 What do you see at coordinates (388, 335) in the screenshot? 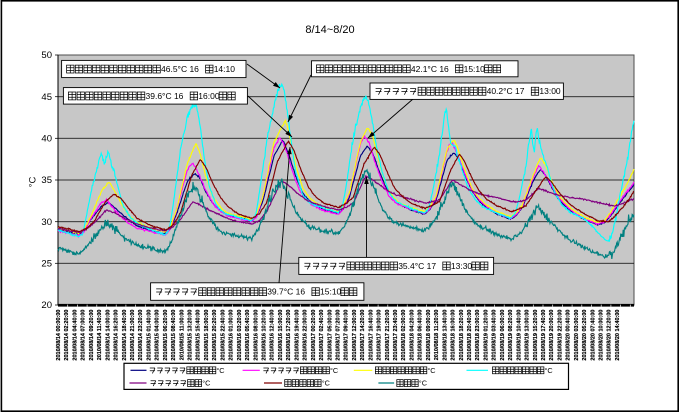
I see `svg-text: 2010/08/17 21:20:00` at bounding box center [388, 335].